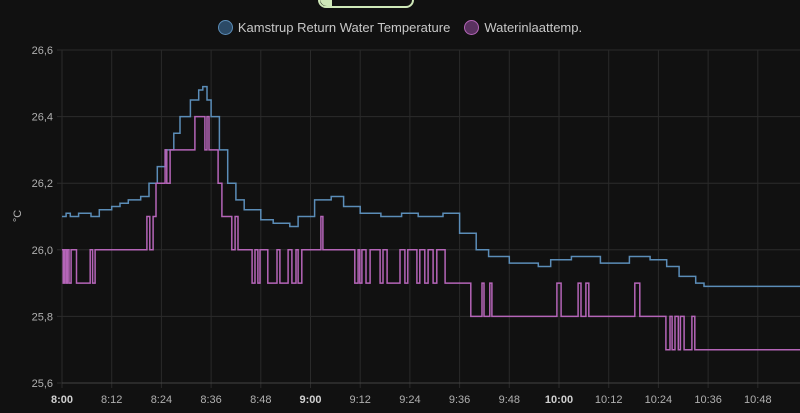 This screenshot has height=413, width=800. What do you see at coordinates (459, 400) in the screenshot?
I see `x-tick-label: 9:36` at bounding box center [459, 400].